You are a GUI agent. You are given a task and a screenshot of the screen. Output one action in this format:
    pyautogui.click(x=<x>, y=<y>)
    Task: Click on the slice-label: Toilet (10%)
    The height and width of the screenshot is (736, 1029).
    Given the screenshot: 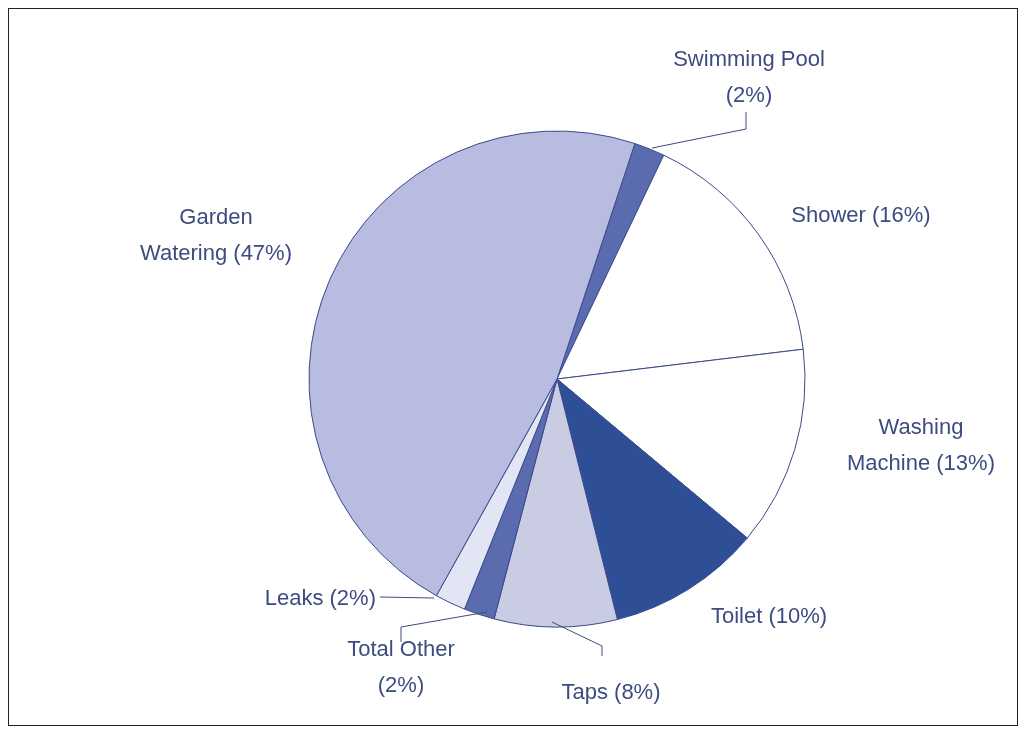 What is the action you would take?
    pyautogui.click(x=769, y=615)
    